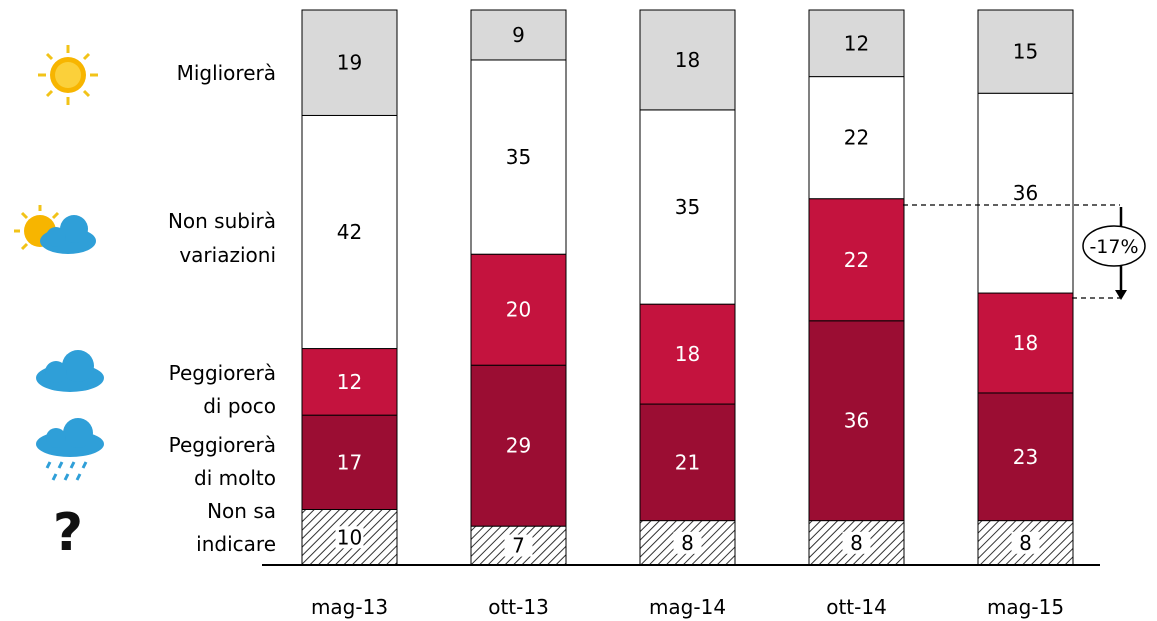  Describe the element at coordinates (226, 73) in the screenshot. I see `legend-label: Migliorerà` at that location.